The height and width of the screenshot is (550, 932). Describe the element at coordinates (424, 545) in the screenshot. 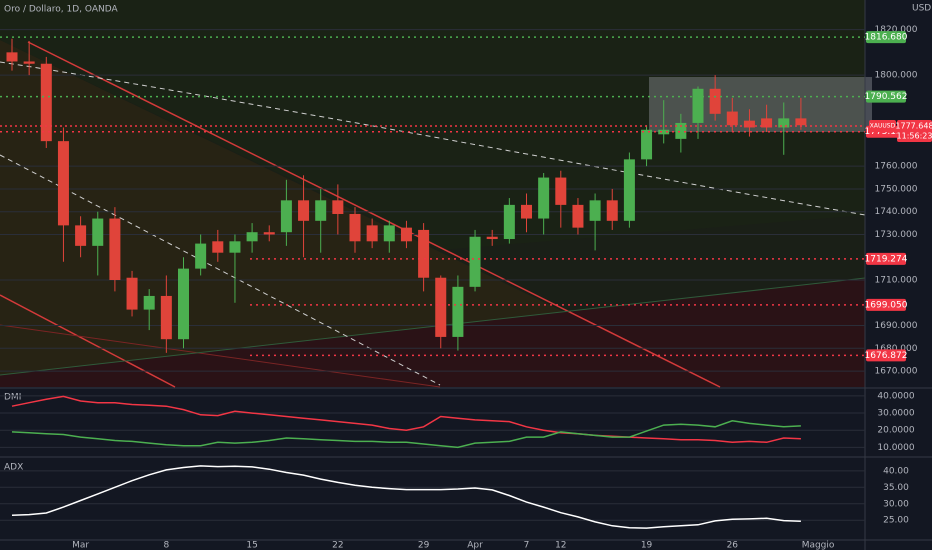

I see `x-tick-label: 29` at that location.